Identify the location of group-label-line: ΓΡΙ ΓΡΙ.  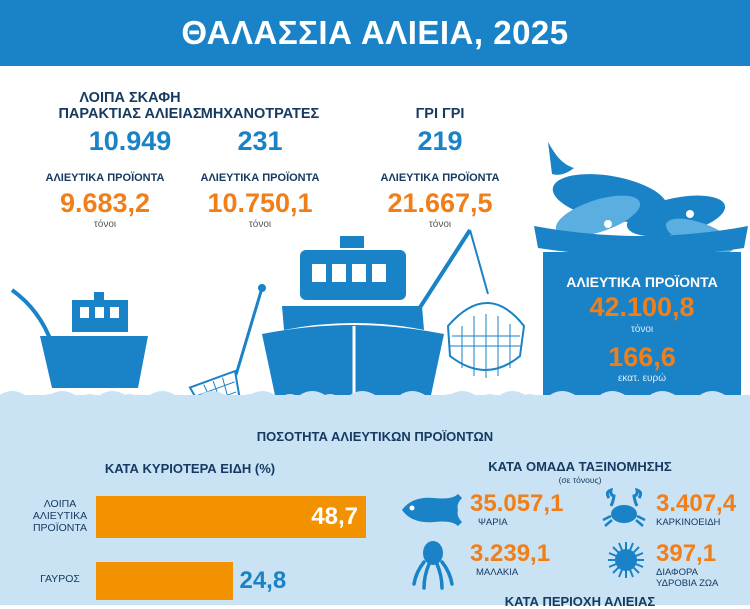
(440, 114).